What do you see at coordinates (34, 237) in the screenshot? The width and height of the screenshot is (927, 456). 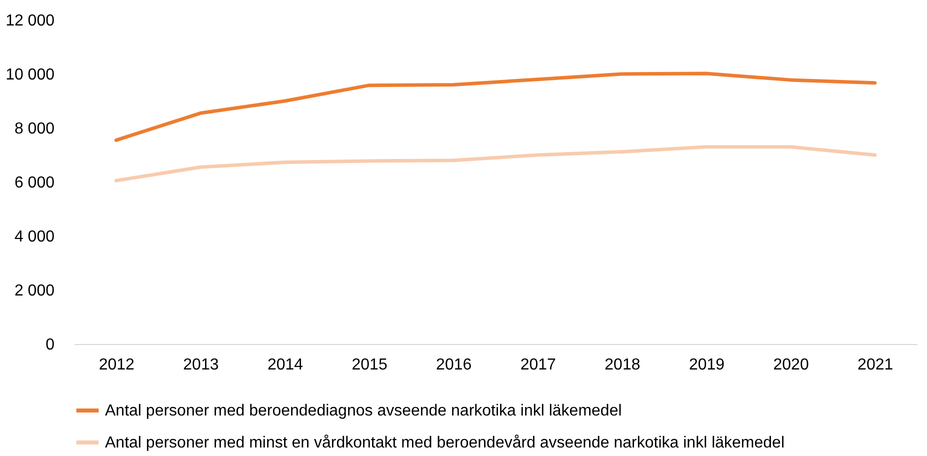 I see `y-tick-label: 4 000` at bounding box center [34, 237].